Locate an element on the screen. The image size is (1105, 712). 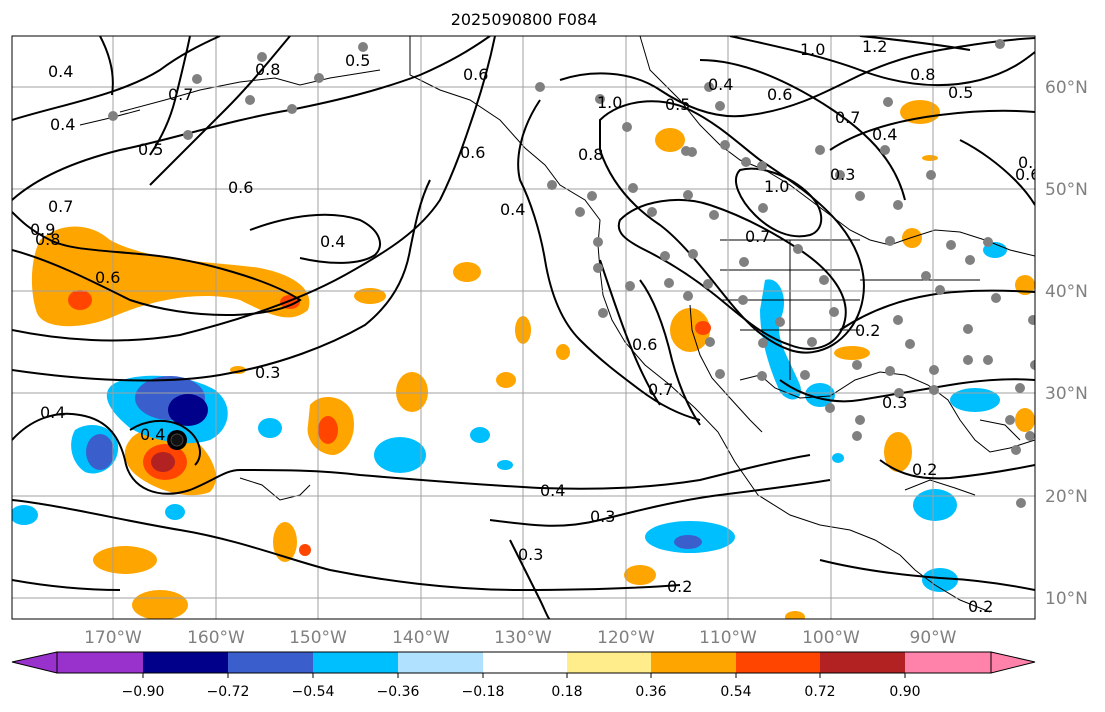
figure-title: 2025090800 F084 is located at coordinates (524, 19).